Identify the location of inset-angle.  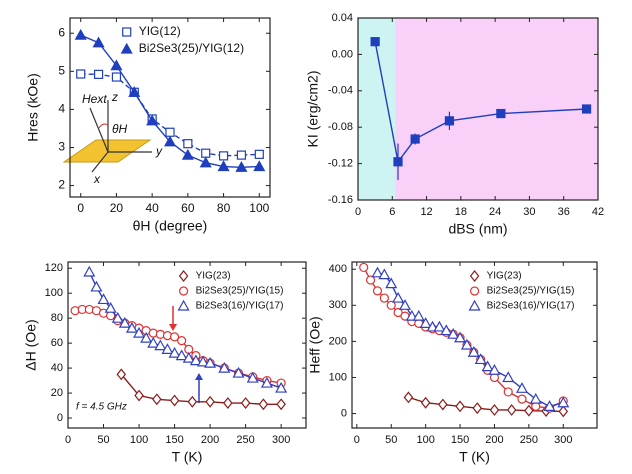
(103, 126).